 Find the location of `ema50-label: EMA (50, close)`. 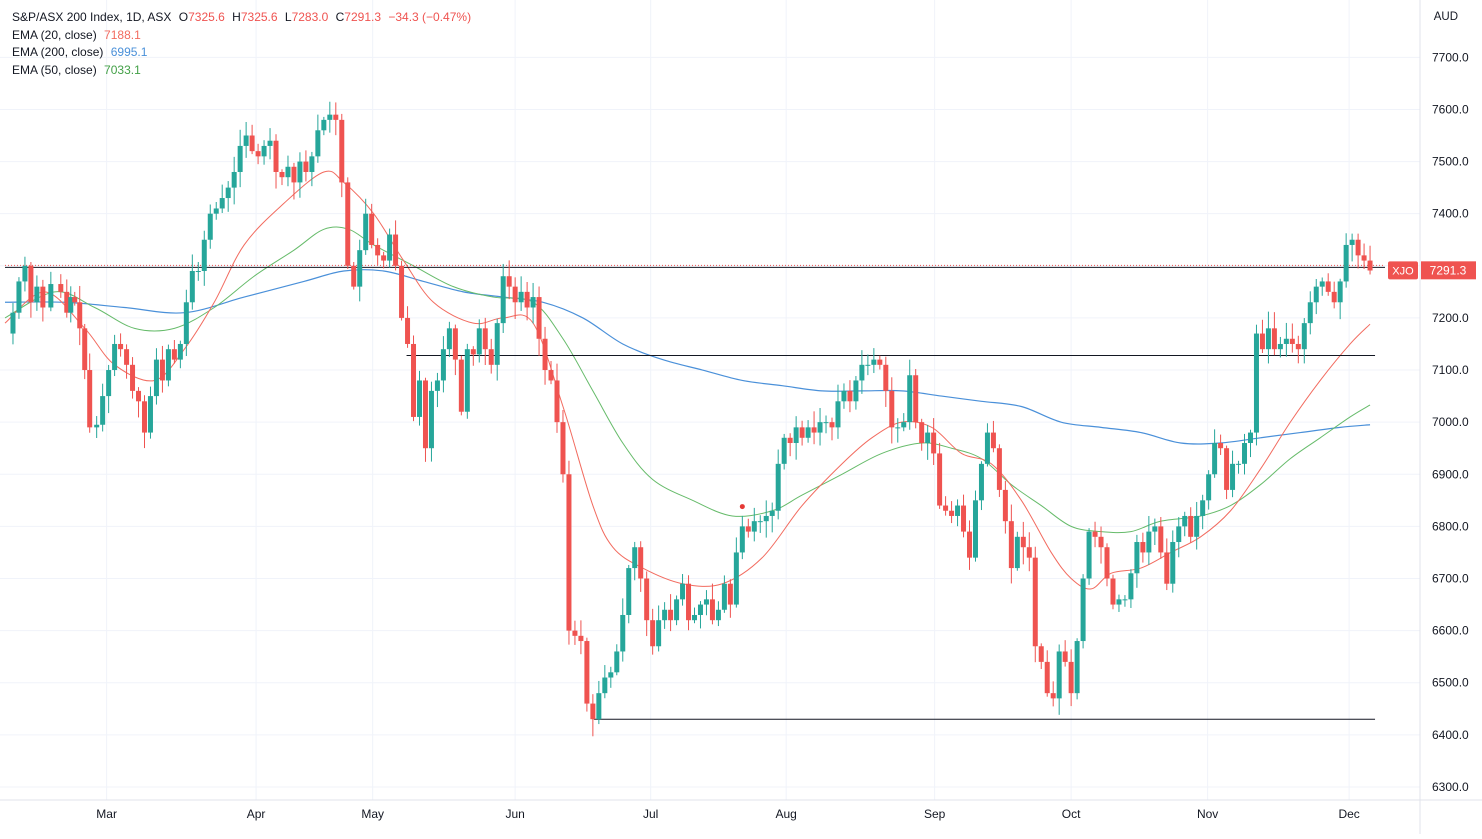

ema50-label: EMA (50, close) is located at coordinates (54, 69).